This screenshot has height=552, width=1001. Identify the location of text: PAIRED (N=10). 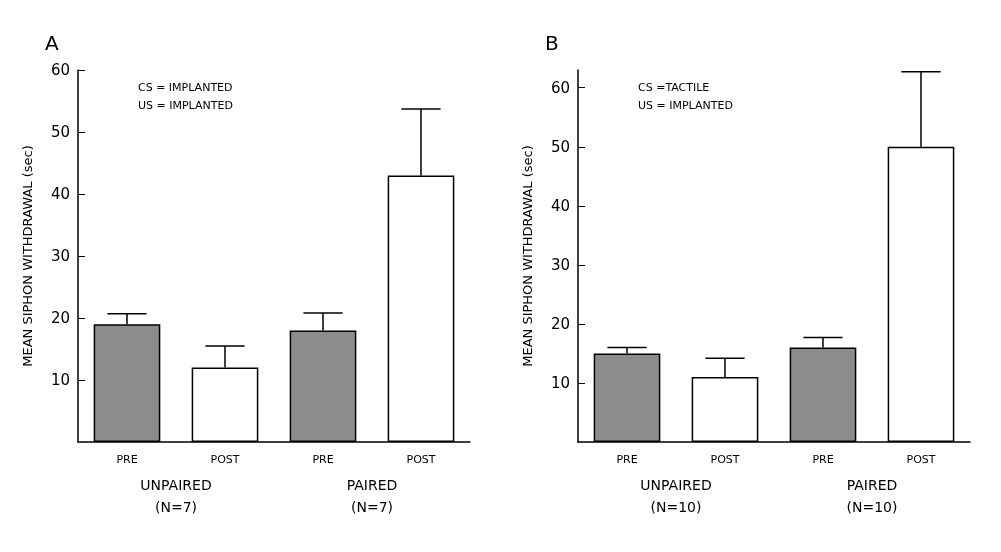
(872, 496).